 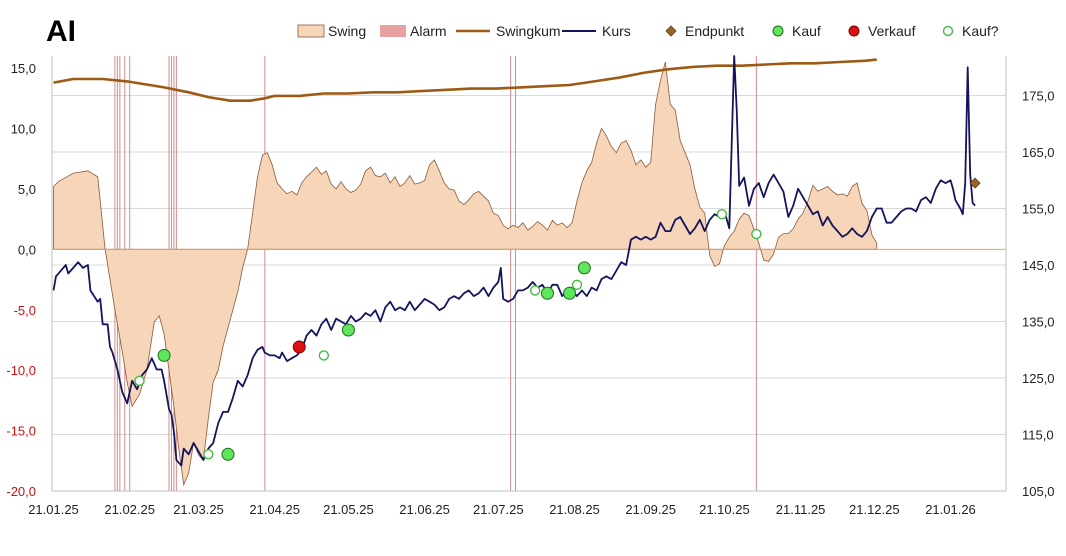 What do you see at coordinates (892, 31) in the screenshot?
I see `legend-label-verkauf: Verkauf` at bounding box center [892, 31].